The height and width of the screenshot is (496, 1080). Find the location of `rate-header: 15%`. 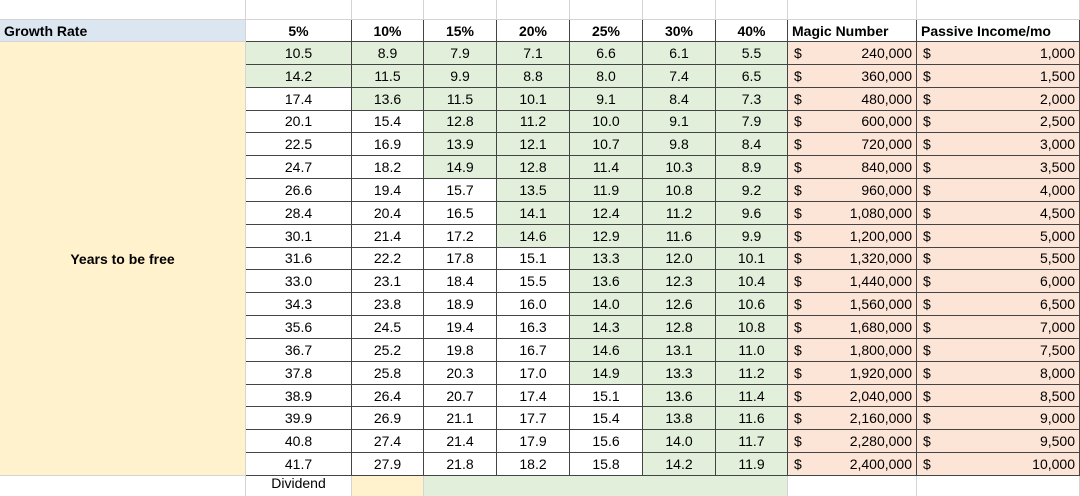

rate-header: 15% is located at coordinates (460, 31).